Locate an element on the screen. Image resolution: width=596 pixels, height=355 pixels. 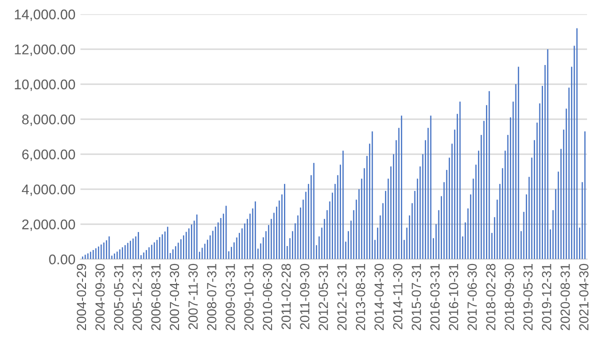
x-tick-label: 2017-06-30 is located at coordinates (472, 297).